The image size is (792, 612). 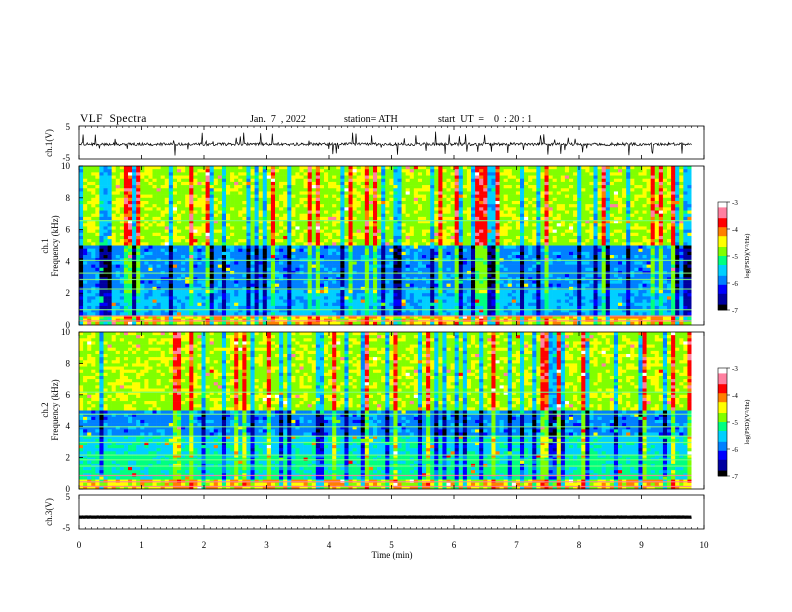 What do you see at coordinates (45, 409) in the screenshot?
I see `ch2-spectrogram-ylabel-line1: ch.2` at bounding box center [45, 409].